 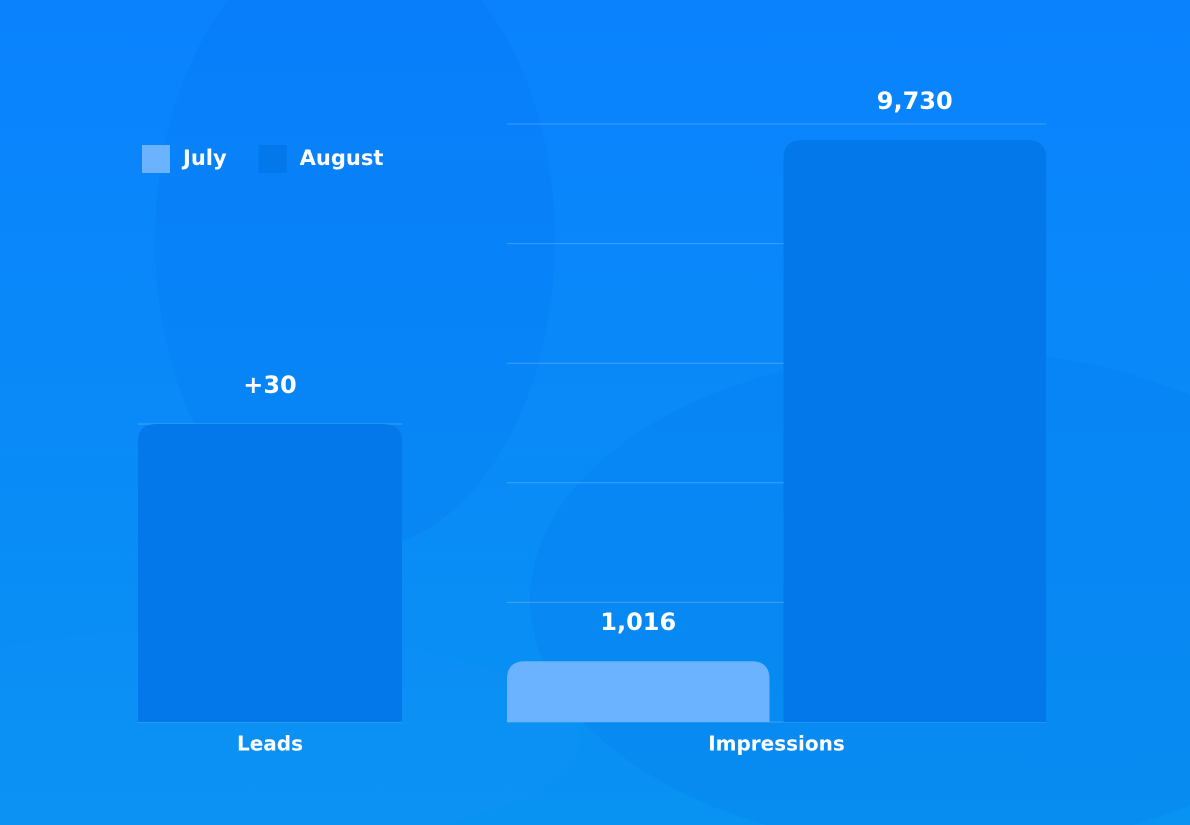 I want to click on value-label: +30, so click(x=270, y=385).